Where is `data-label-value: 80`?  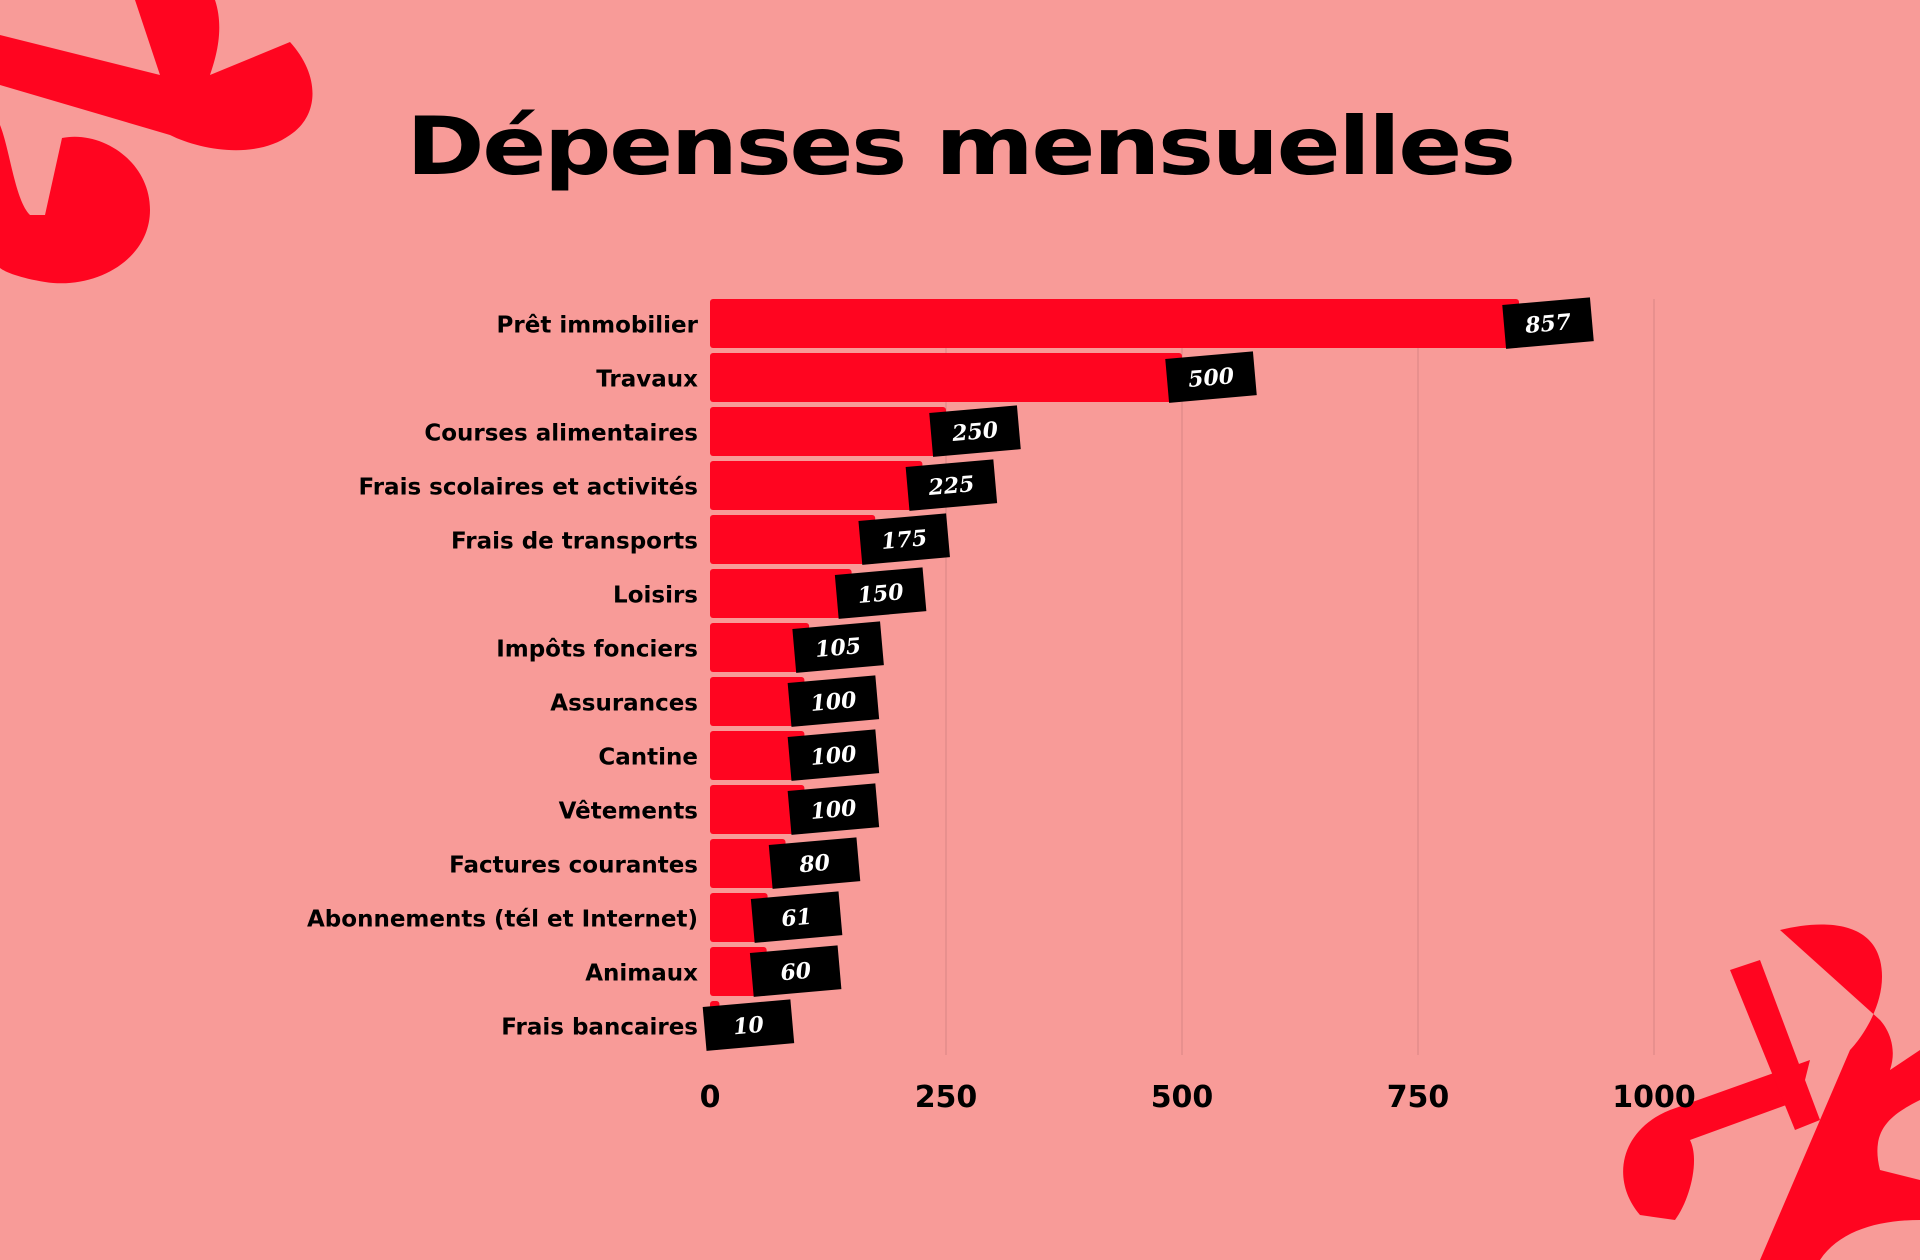
data-label-value: 80 is located at coordinates (814, 864).